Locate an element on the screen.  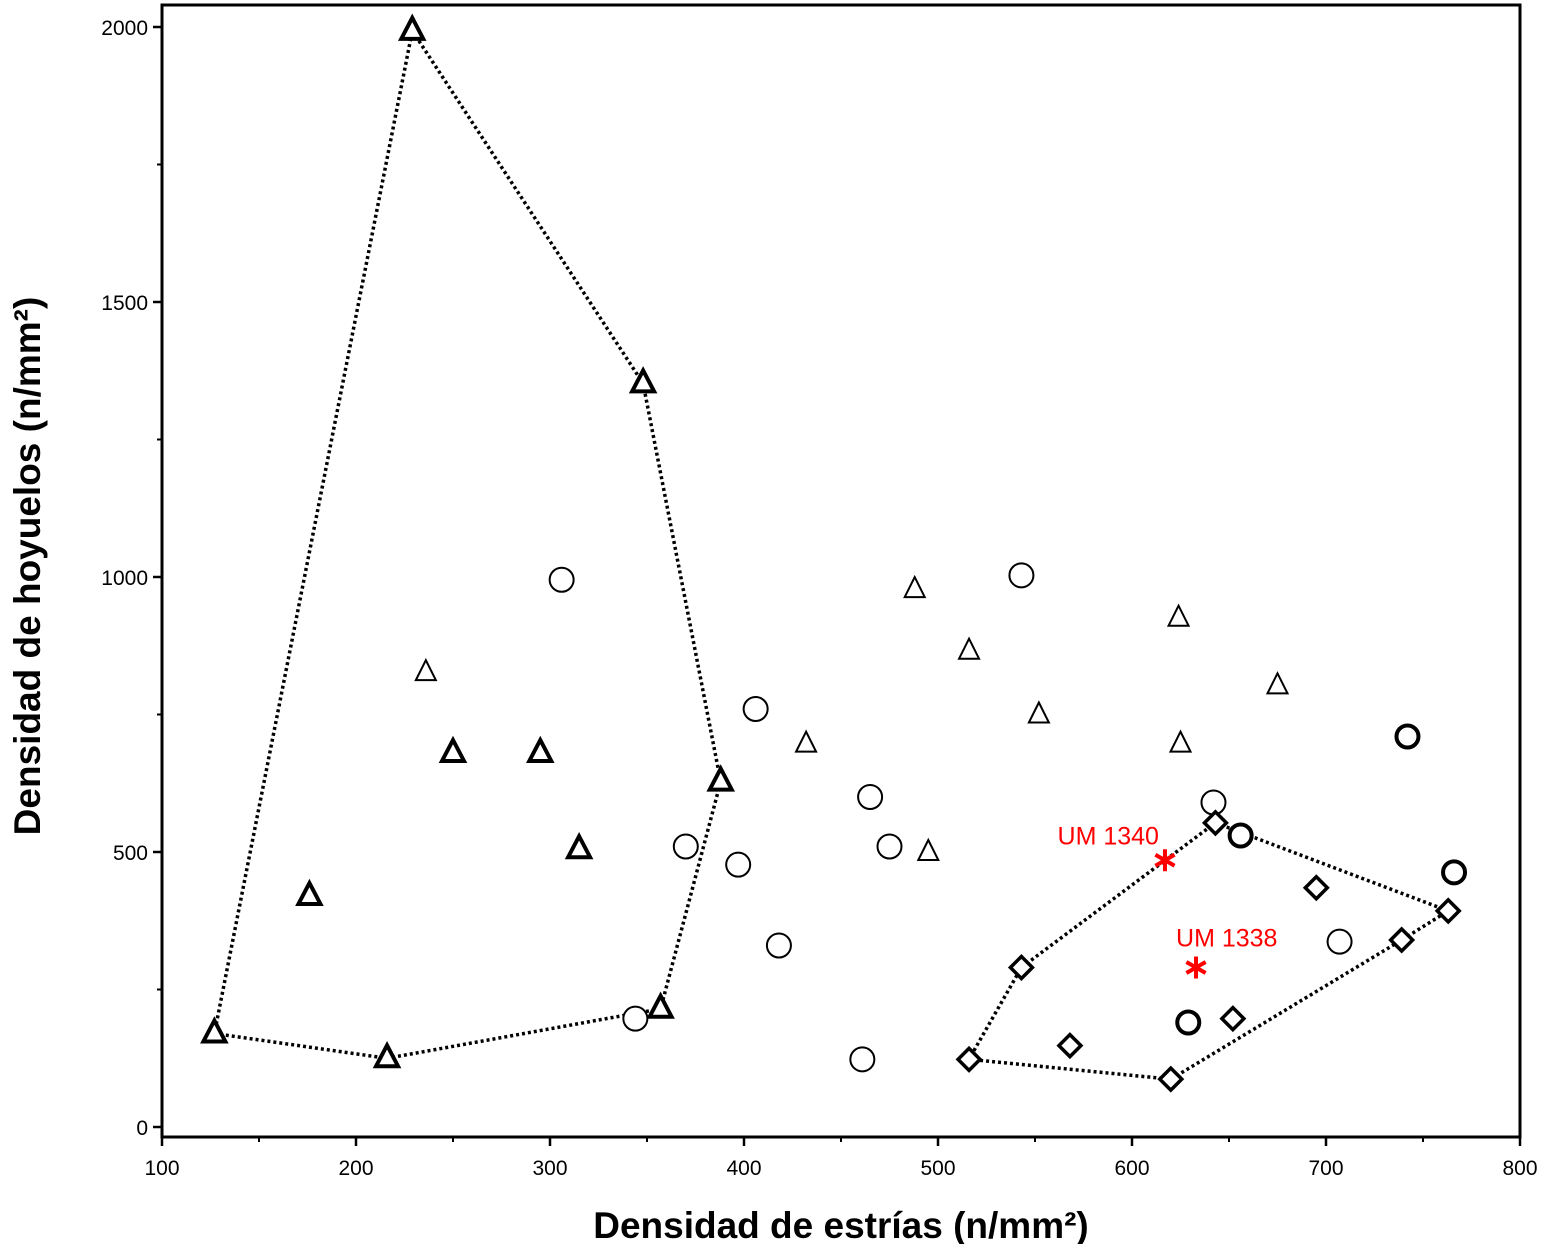
x-tick-label: 200 is located at coordinates (355, 1168).